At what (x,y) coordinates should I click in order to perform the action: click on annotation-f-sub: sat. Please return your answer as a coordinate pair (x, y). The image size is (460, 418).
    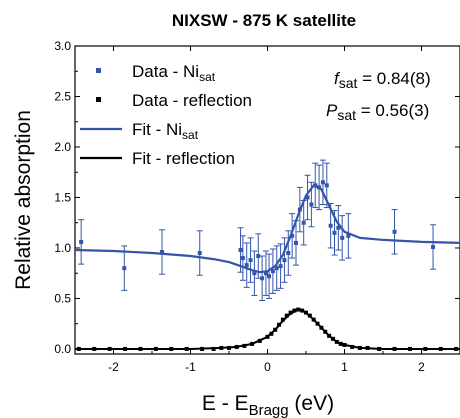
    Looking at the image, I should click on (348, 83).